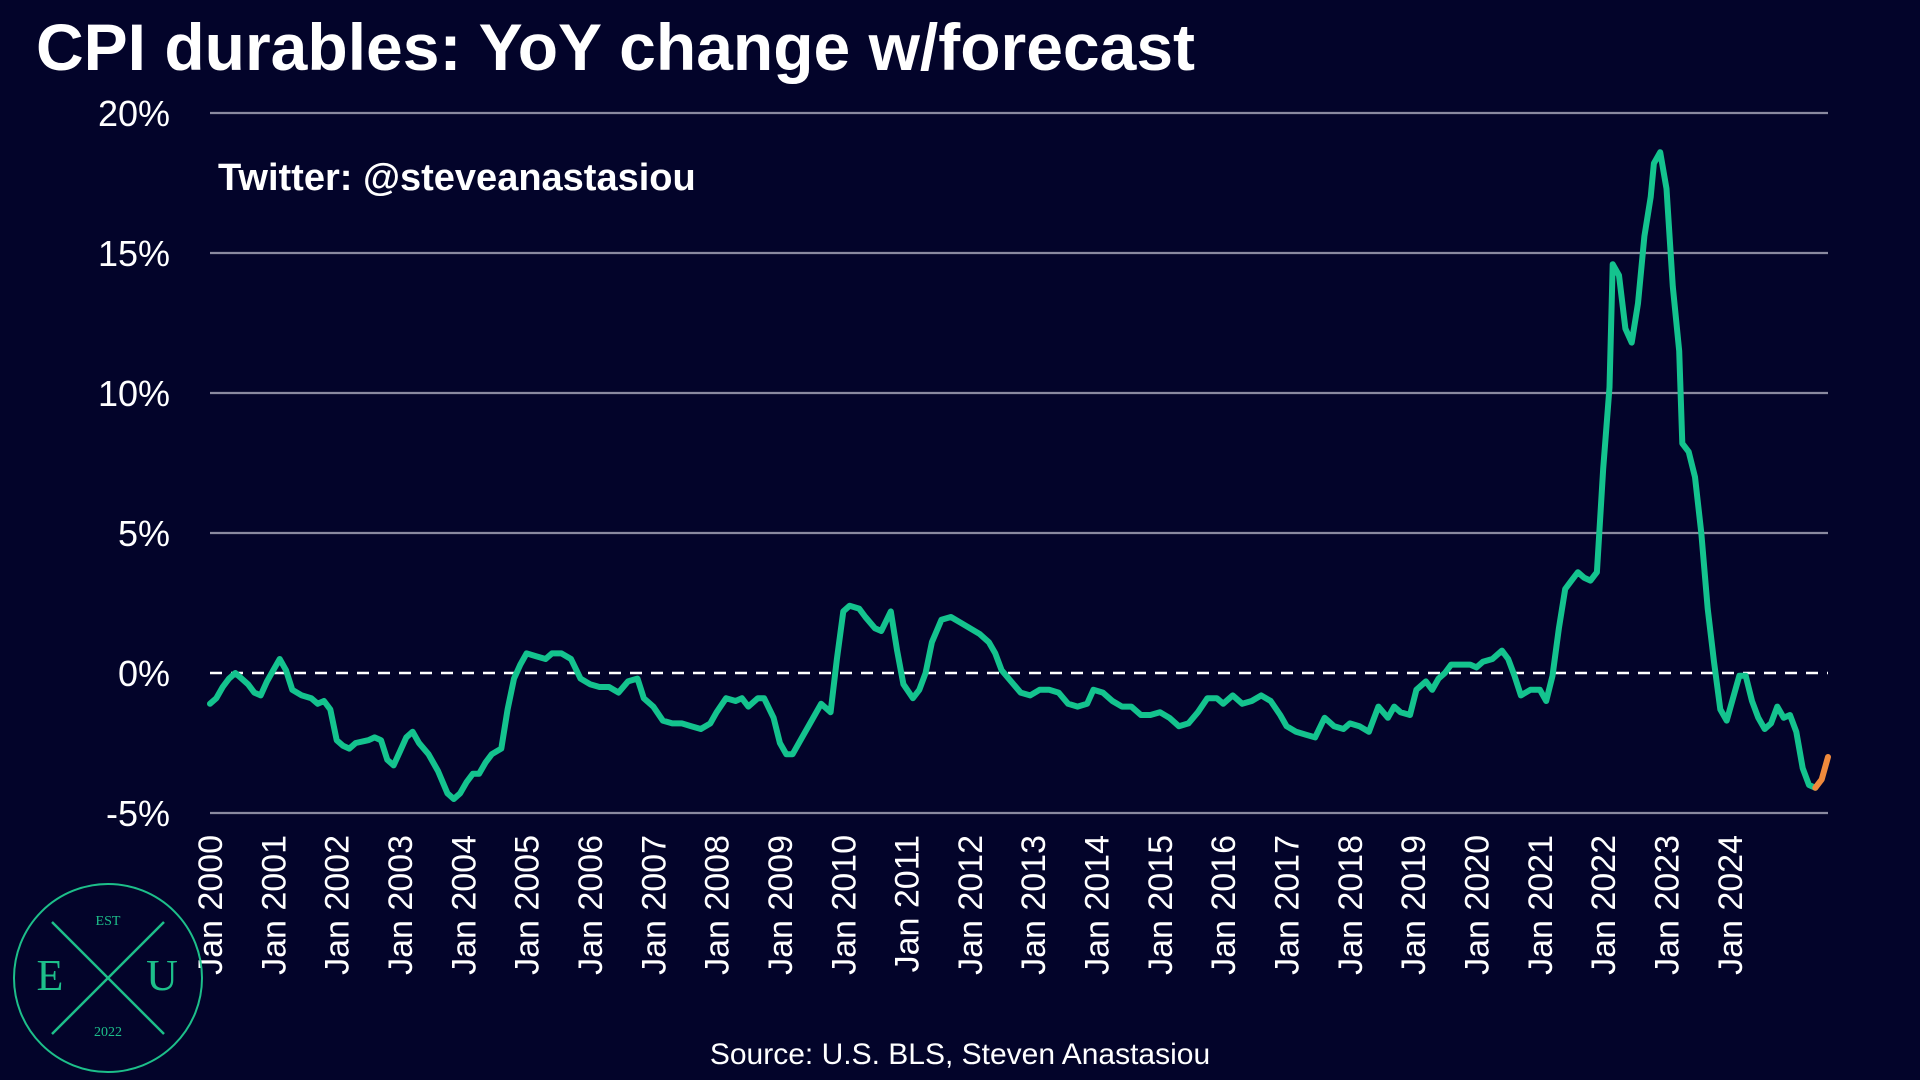  Describe the element at coordinates (401, 905) in the screenshot. I see `x-tick-label: Jan 2003` at that location.